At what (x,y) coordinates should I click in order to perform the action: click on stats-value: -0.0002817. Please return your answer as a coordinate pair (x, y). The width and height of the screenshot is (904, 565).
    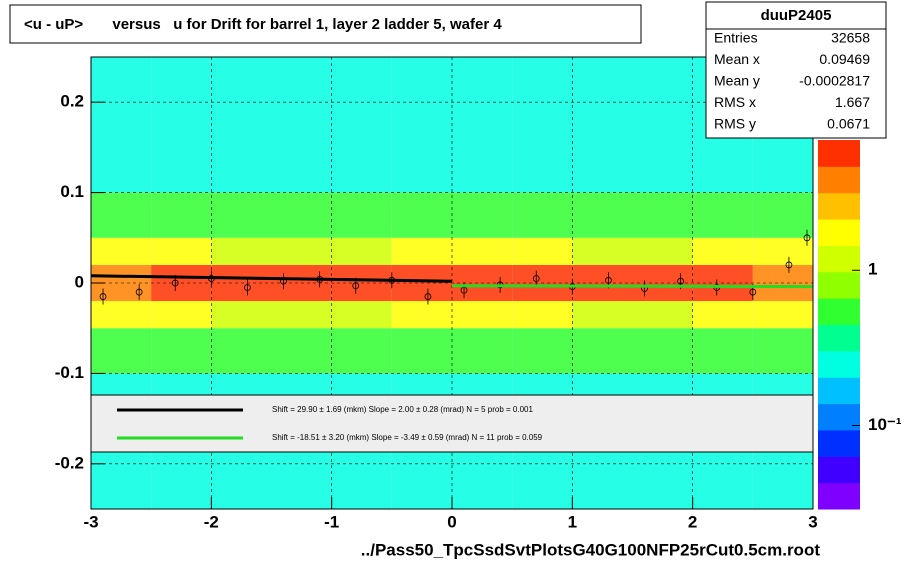
    Looking at the image, I should click on (834, 81).